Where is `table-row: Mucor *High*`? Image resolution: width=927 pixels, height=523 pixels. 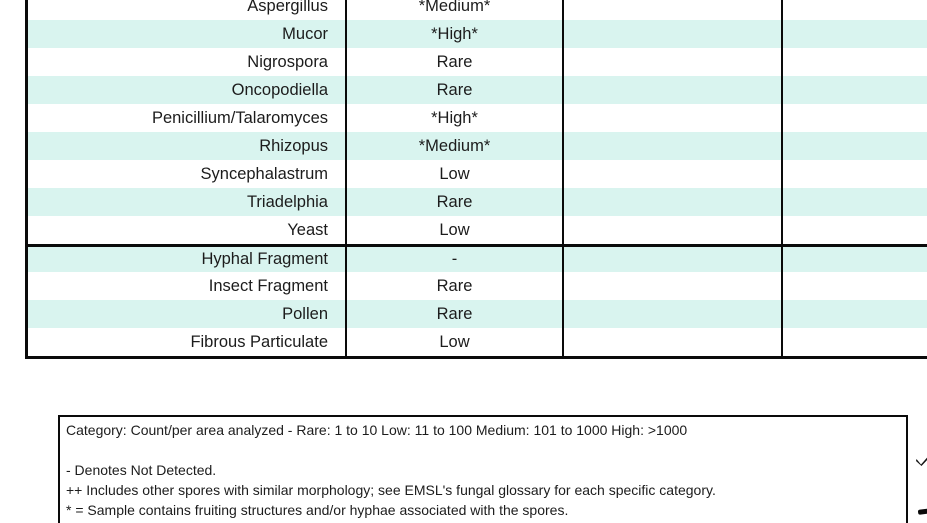
table-row: Mucor *High* is located at coordinates (477, 34).